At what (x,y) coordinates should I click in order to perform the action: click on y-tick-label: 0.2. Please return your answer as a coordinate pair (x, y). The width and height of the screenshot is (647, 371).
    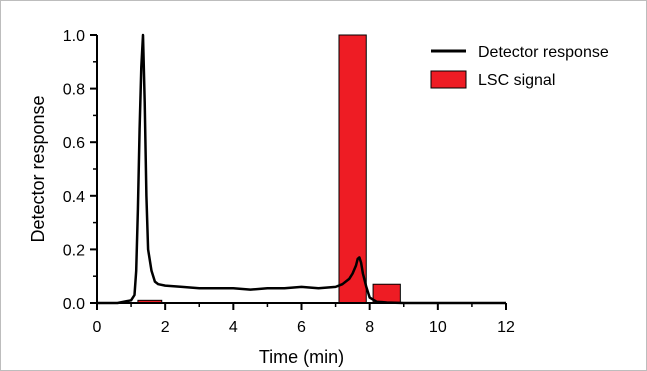
    Looking at the image, I should click on (74, 250).